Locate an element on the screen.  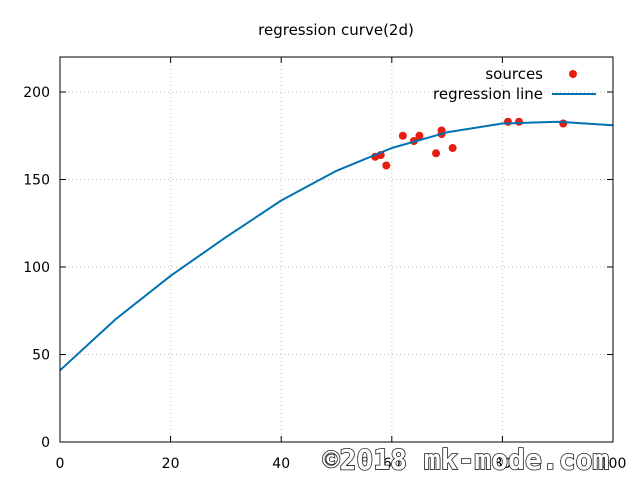
x-tick-label: 0 is located at coordinates (60, 464).